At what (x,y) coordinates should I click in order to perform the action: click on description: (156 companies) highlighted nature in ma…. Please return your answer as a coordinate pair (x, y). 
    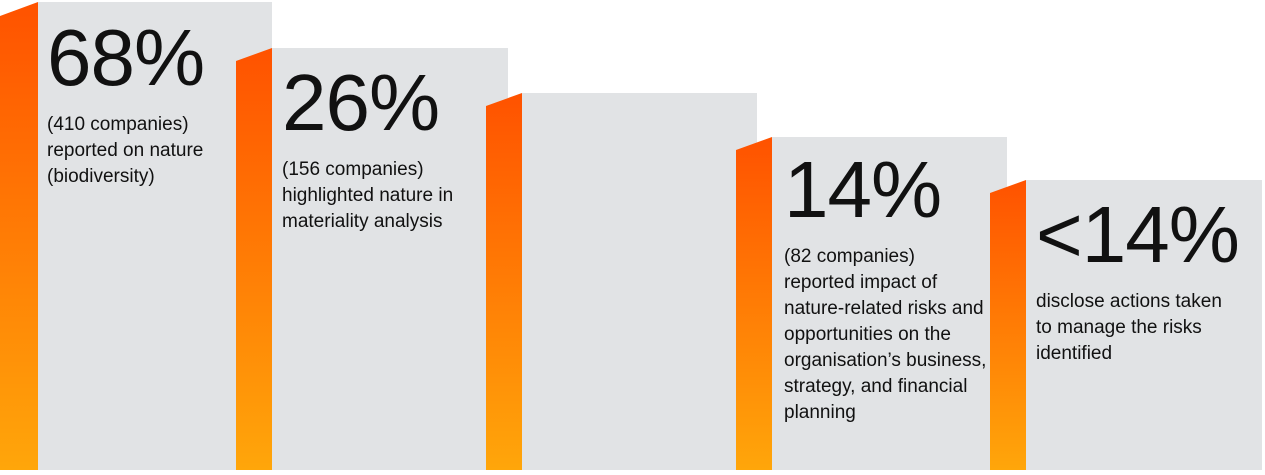
    Looking at the image, I should click on (368, 195).